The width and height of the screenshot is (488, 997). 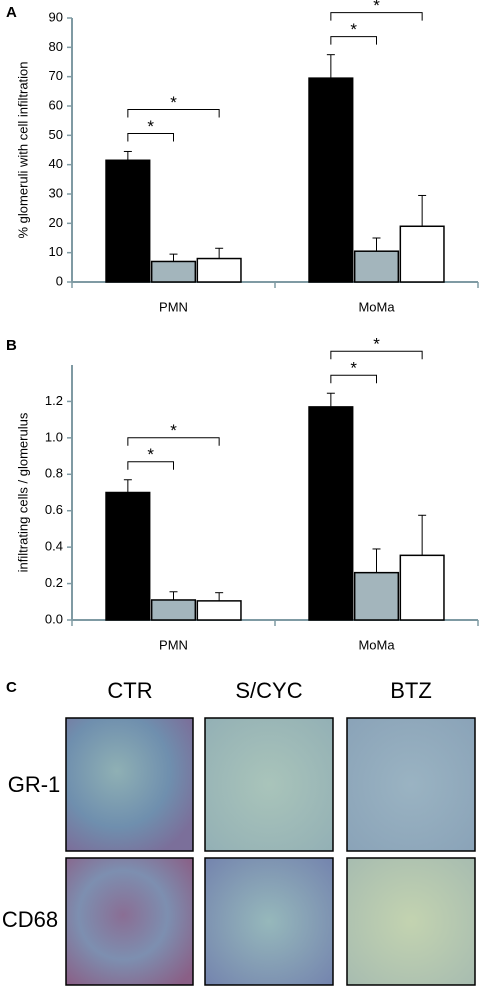 What do you see at coordinates (54, 473) in the screenshot?
I see `y-tick-label: 0.8` at bounding box center [54, 473].